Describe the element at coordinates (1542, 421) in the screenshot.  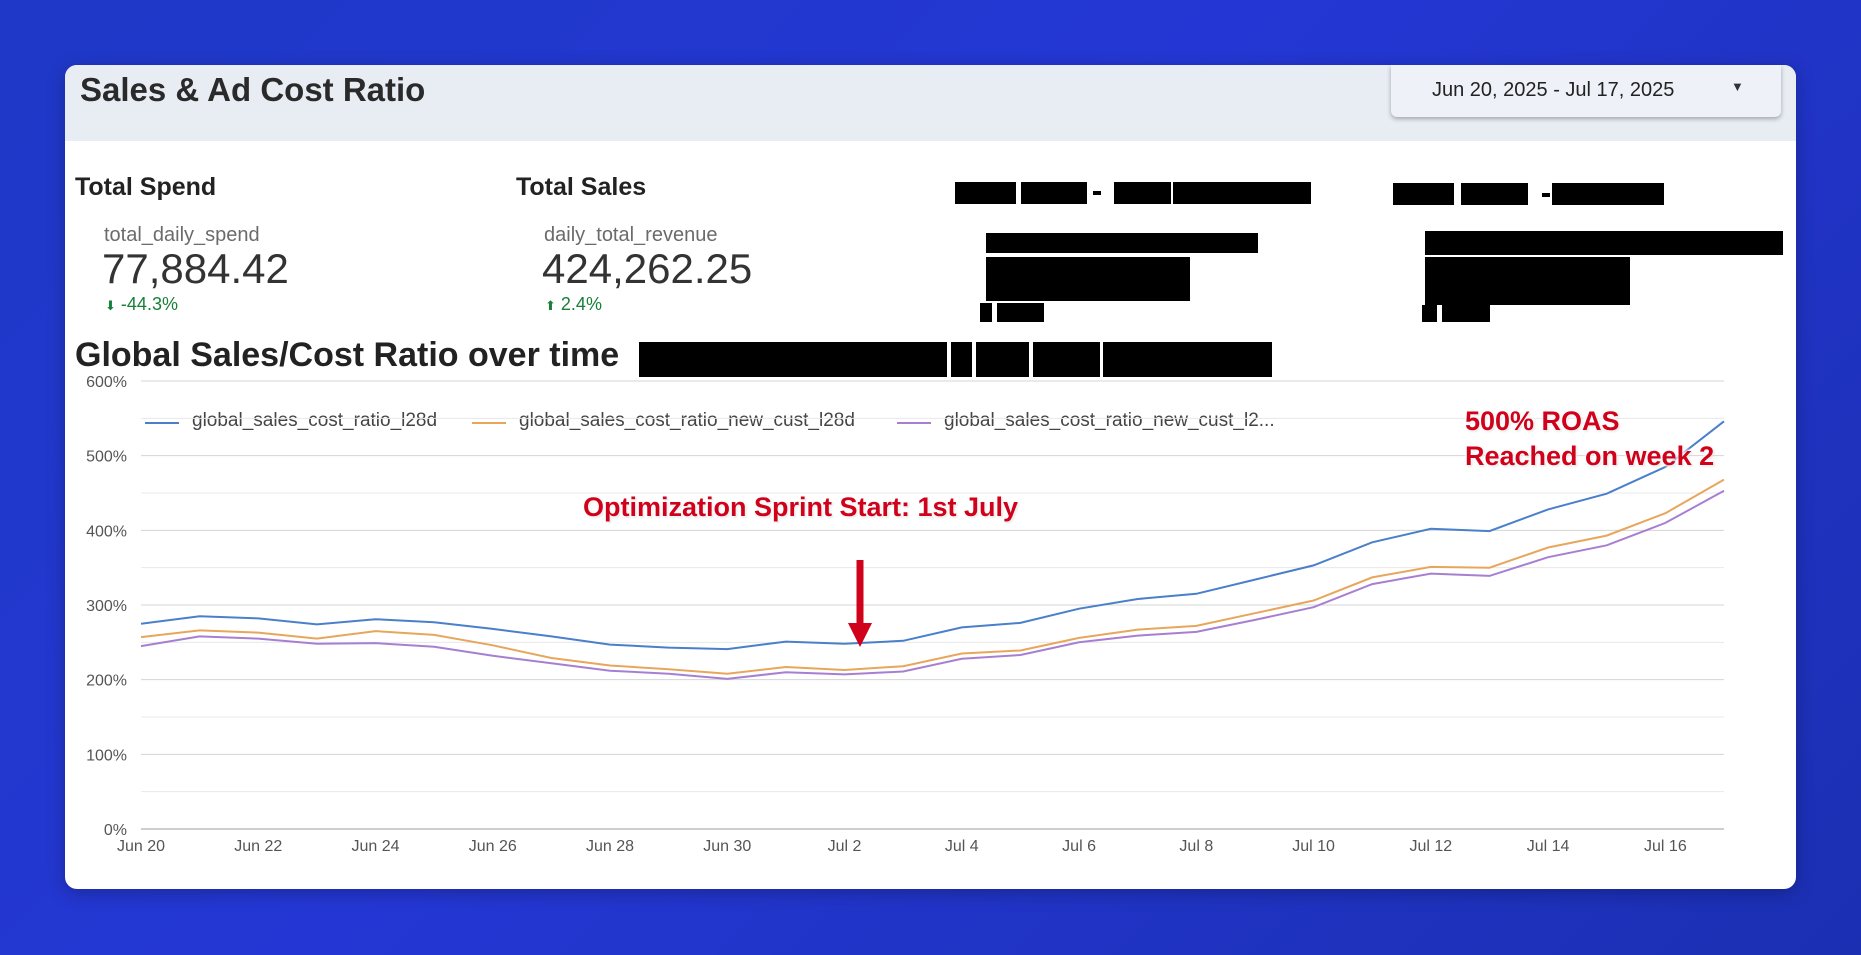
I see `roas-annotation-line1: 500% ROAS` at that location.